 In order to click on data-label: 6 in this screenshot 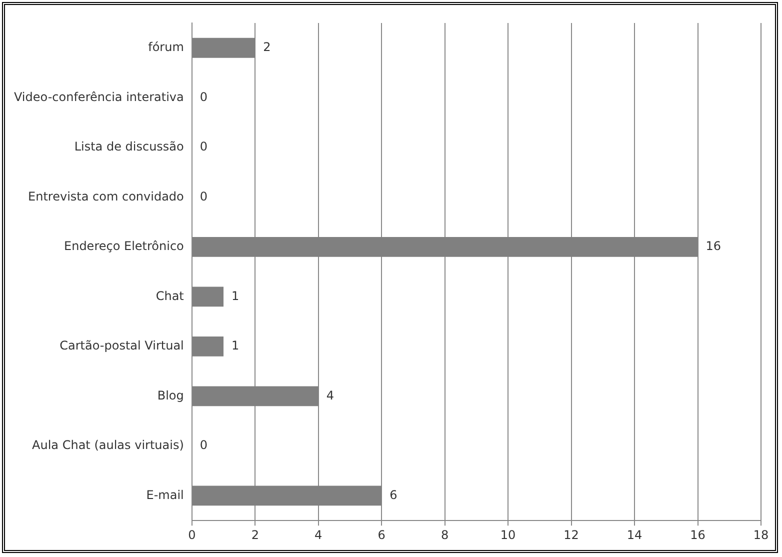, I will do `click(394, 495)`.